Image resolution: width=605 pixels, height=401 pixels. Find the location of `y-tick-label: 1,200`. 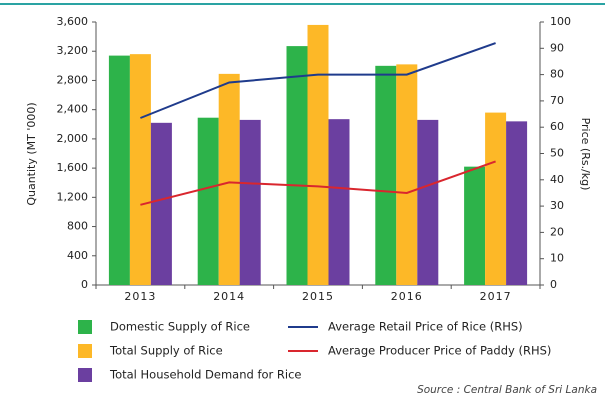

y-tick-label: 1,200 is located at coordinates (73, 196).